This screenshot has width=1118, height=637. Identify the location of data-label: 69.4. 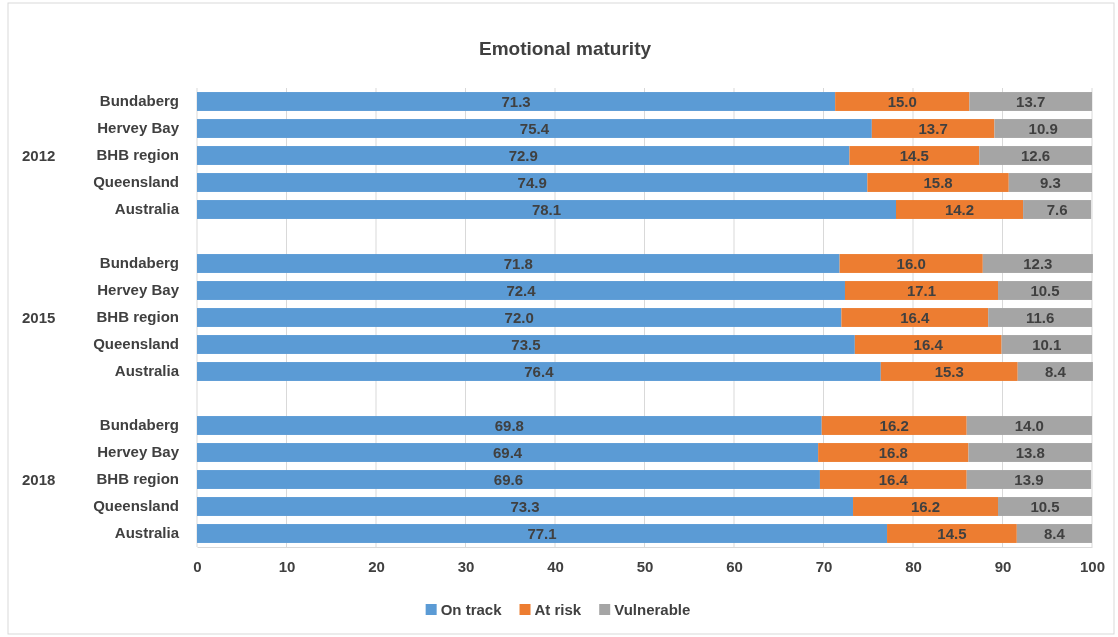
(507, 452).